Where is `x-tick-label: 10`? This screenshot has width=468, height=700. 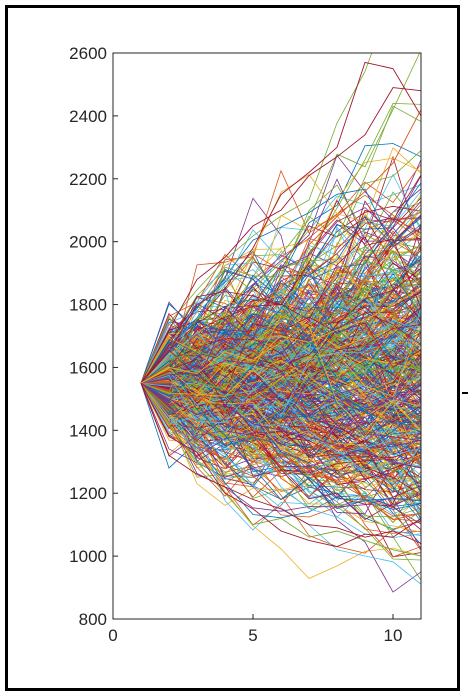
x-tick-label: 10 is located at coordinates (393, 635).